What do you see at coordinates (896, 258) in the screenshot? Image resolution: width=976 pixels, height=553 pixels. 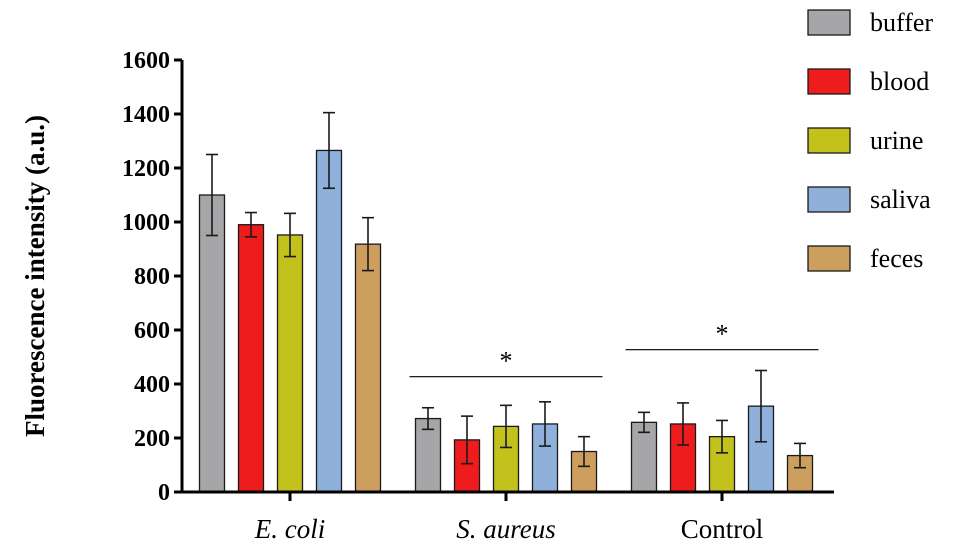 I see `legend-label: feces` at bounding box center [896, 258].